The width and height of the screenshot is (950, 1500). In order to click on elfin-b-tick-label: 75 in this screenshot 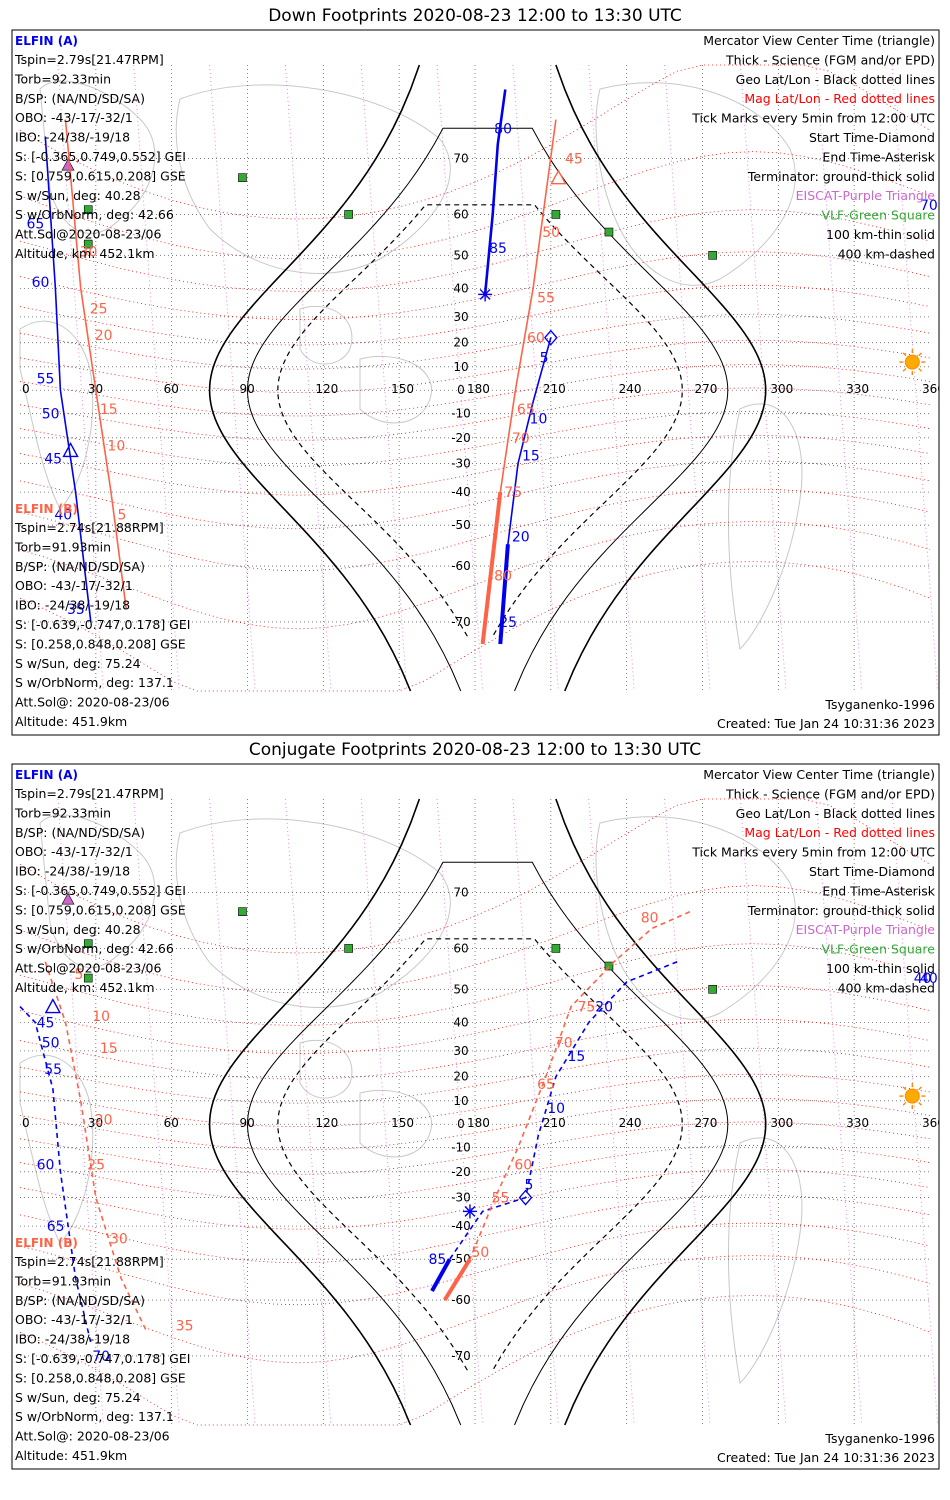, I will do `click(513, 493)`.